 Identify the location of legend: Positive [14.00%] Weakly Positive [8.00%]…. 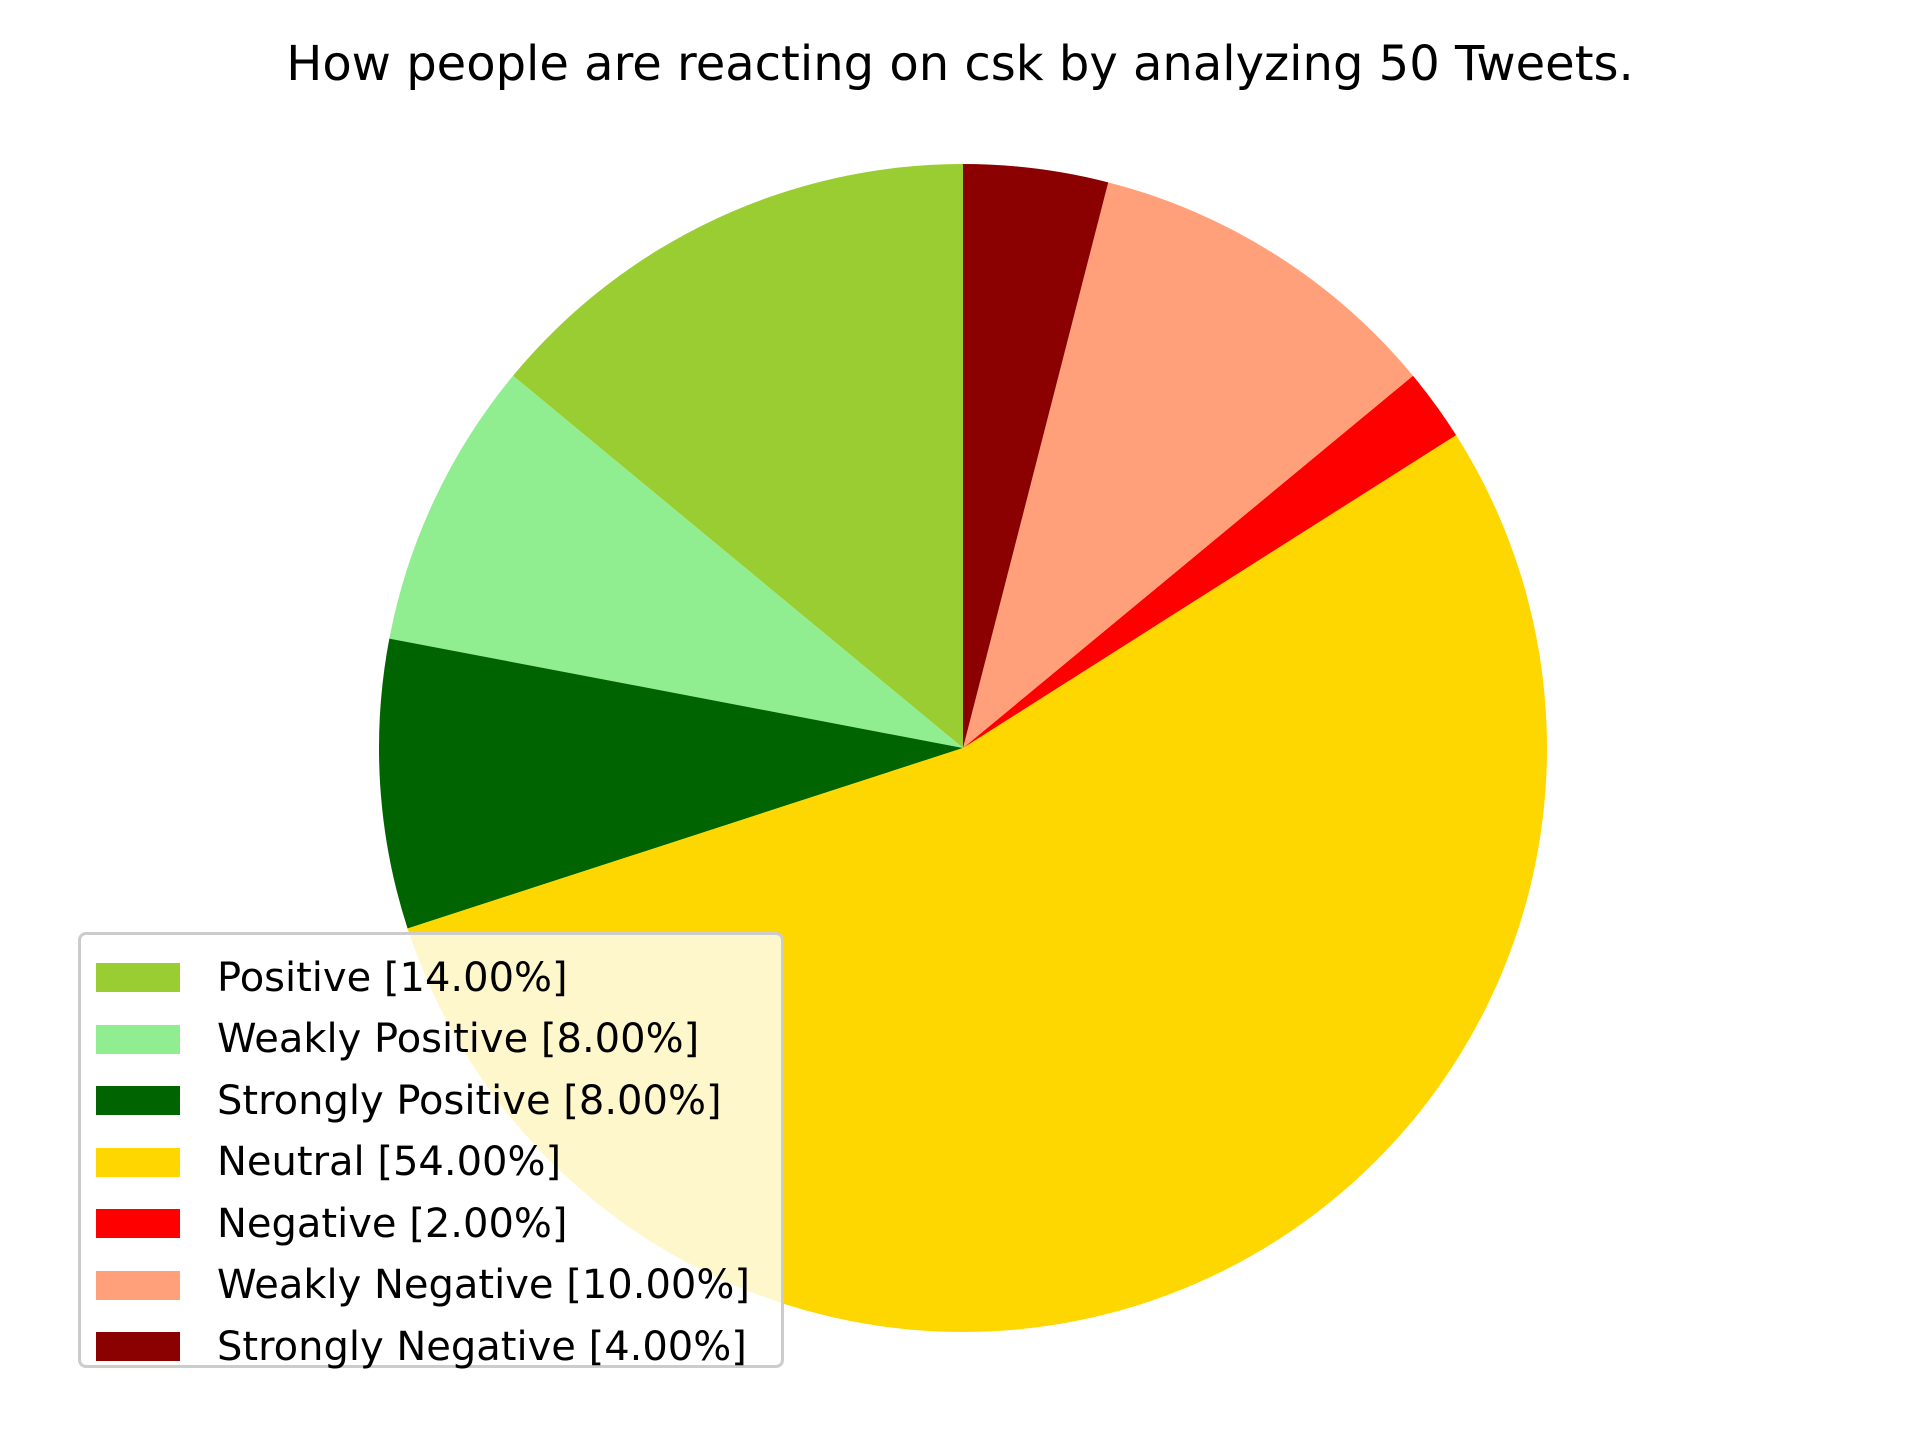
(431, 1151).